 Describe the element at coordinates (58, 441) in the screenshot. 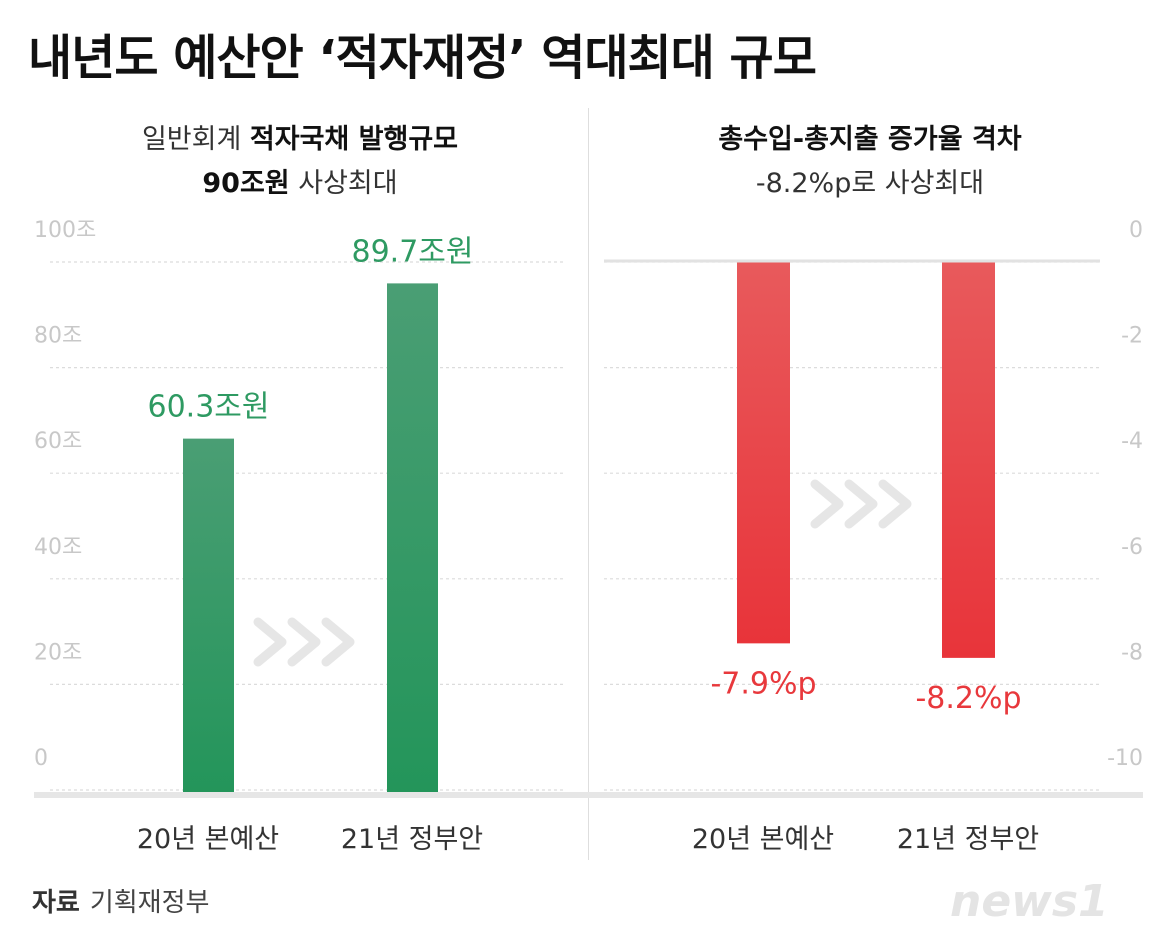

I see `left-tick-label: 60조` at that location.